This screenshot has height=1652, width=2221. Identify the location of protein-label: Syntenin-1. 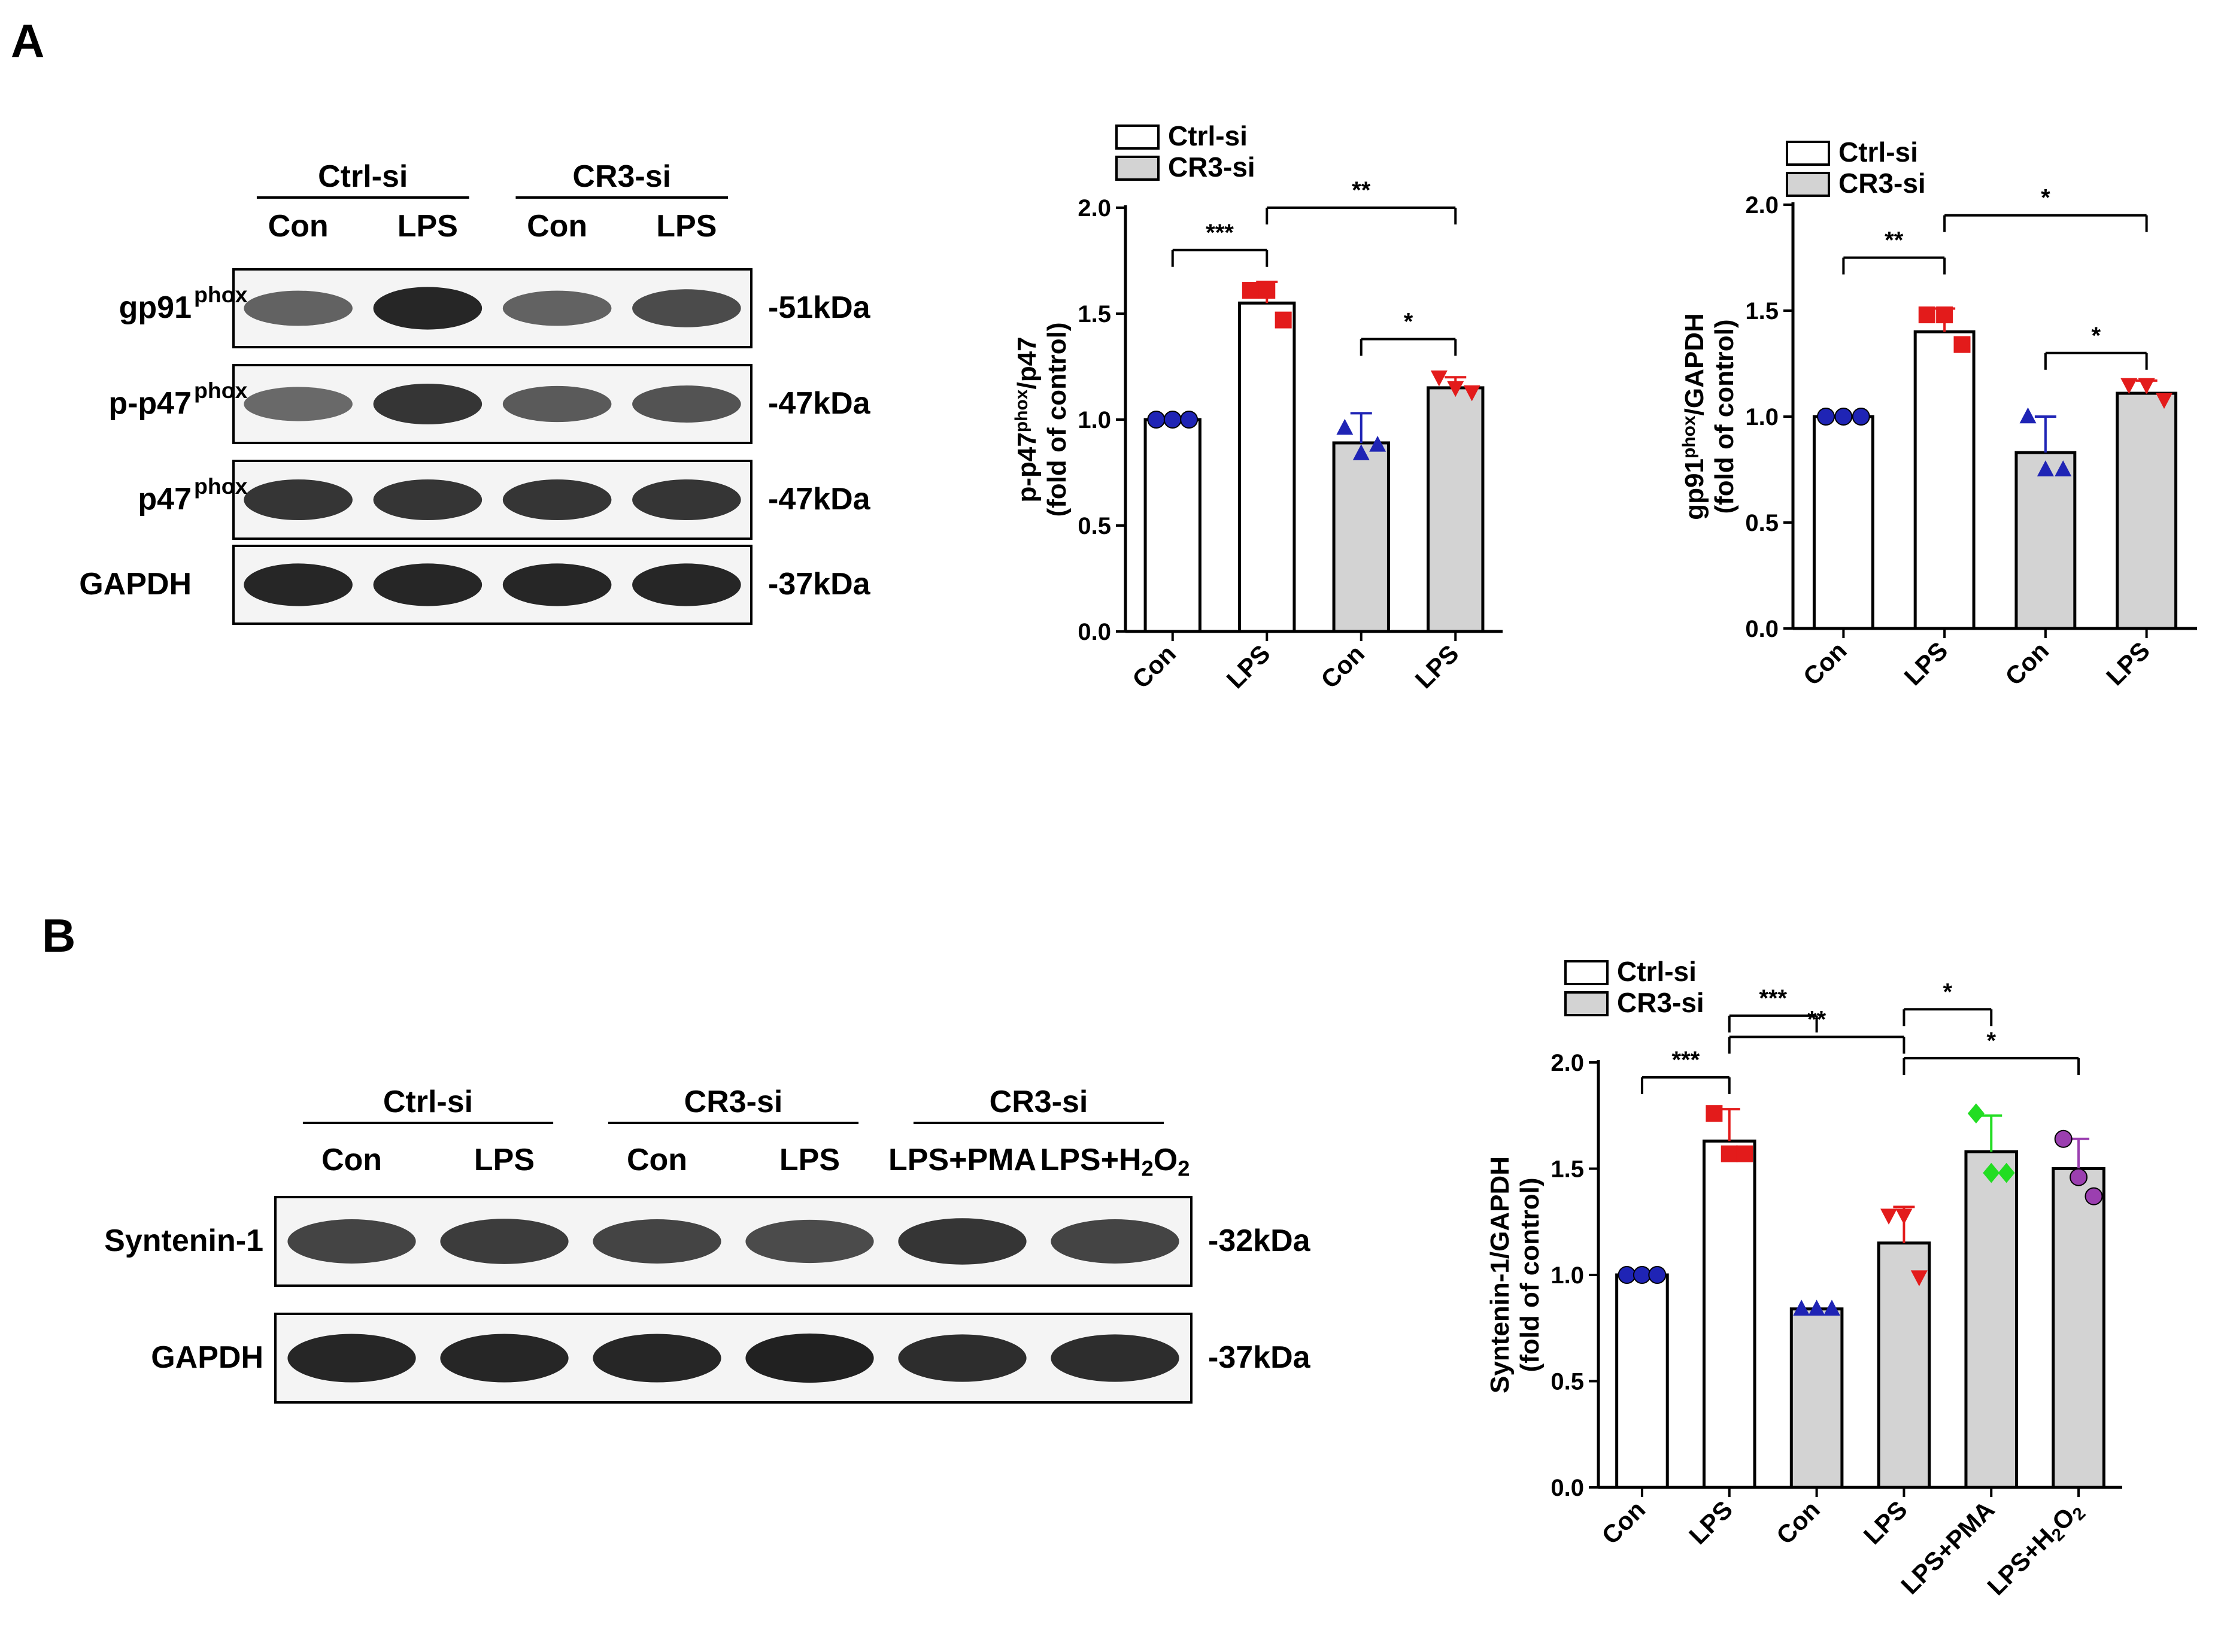
(183, 1240).